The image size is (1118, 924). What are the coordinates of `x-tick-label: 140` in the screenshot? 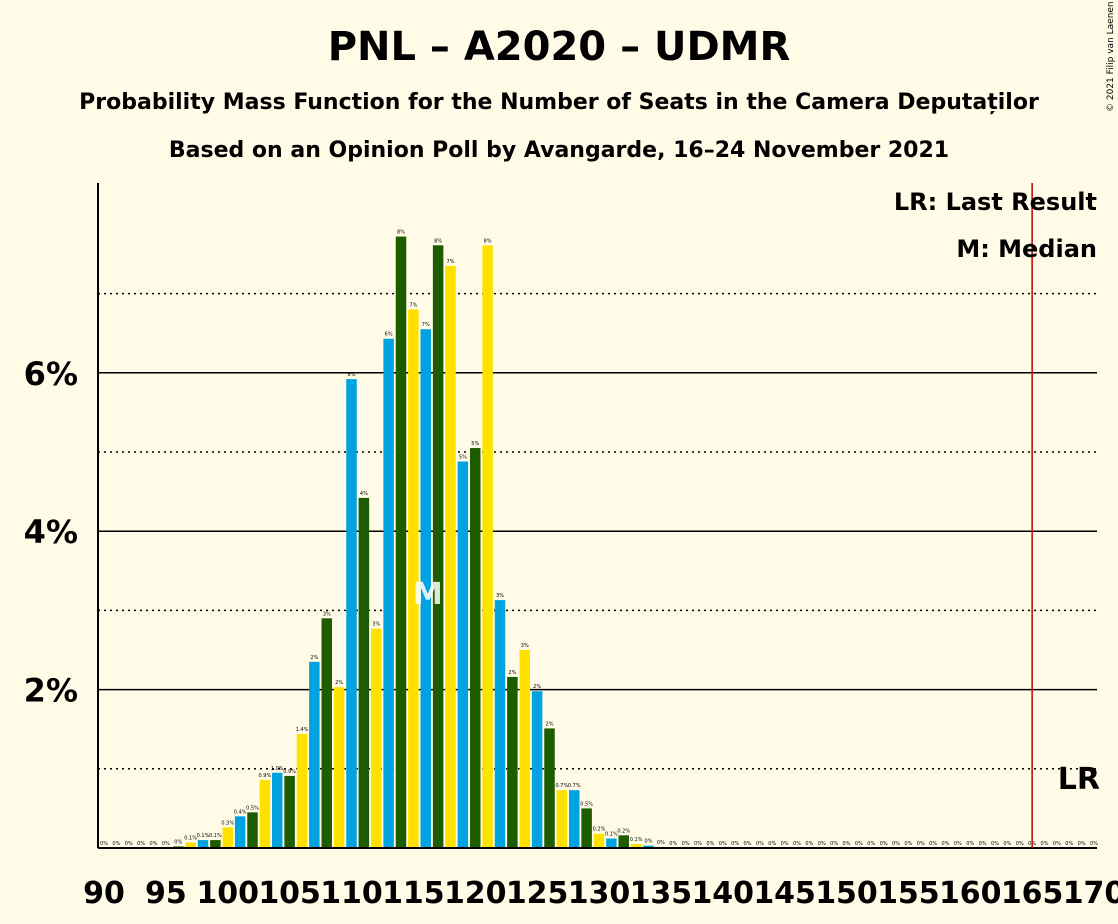 It's located at (722, 893).